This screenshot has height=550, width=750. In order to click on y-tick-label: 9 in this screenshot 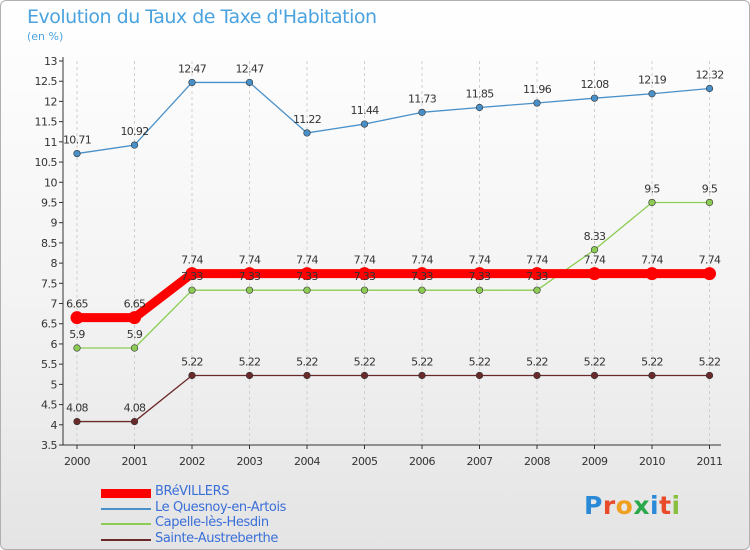, I will do `click(54, 223)`.